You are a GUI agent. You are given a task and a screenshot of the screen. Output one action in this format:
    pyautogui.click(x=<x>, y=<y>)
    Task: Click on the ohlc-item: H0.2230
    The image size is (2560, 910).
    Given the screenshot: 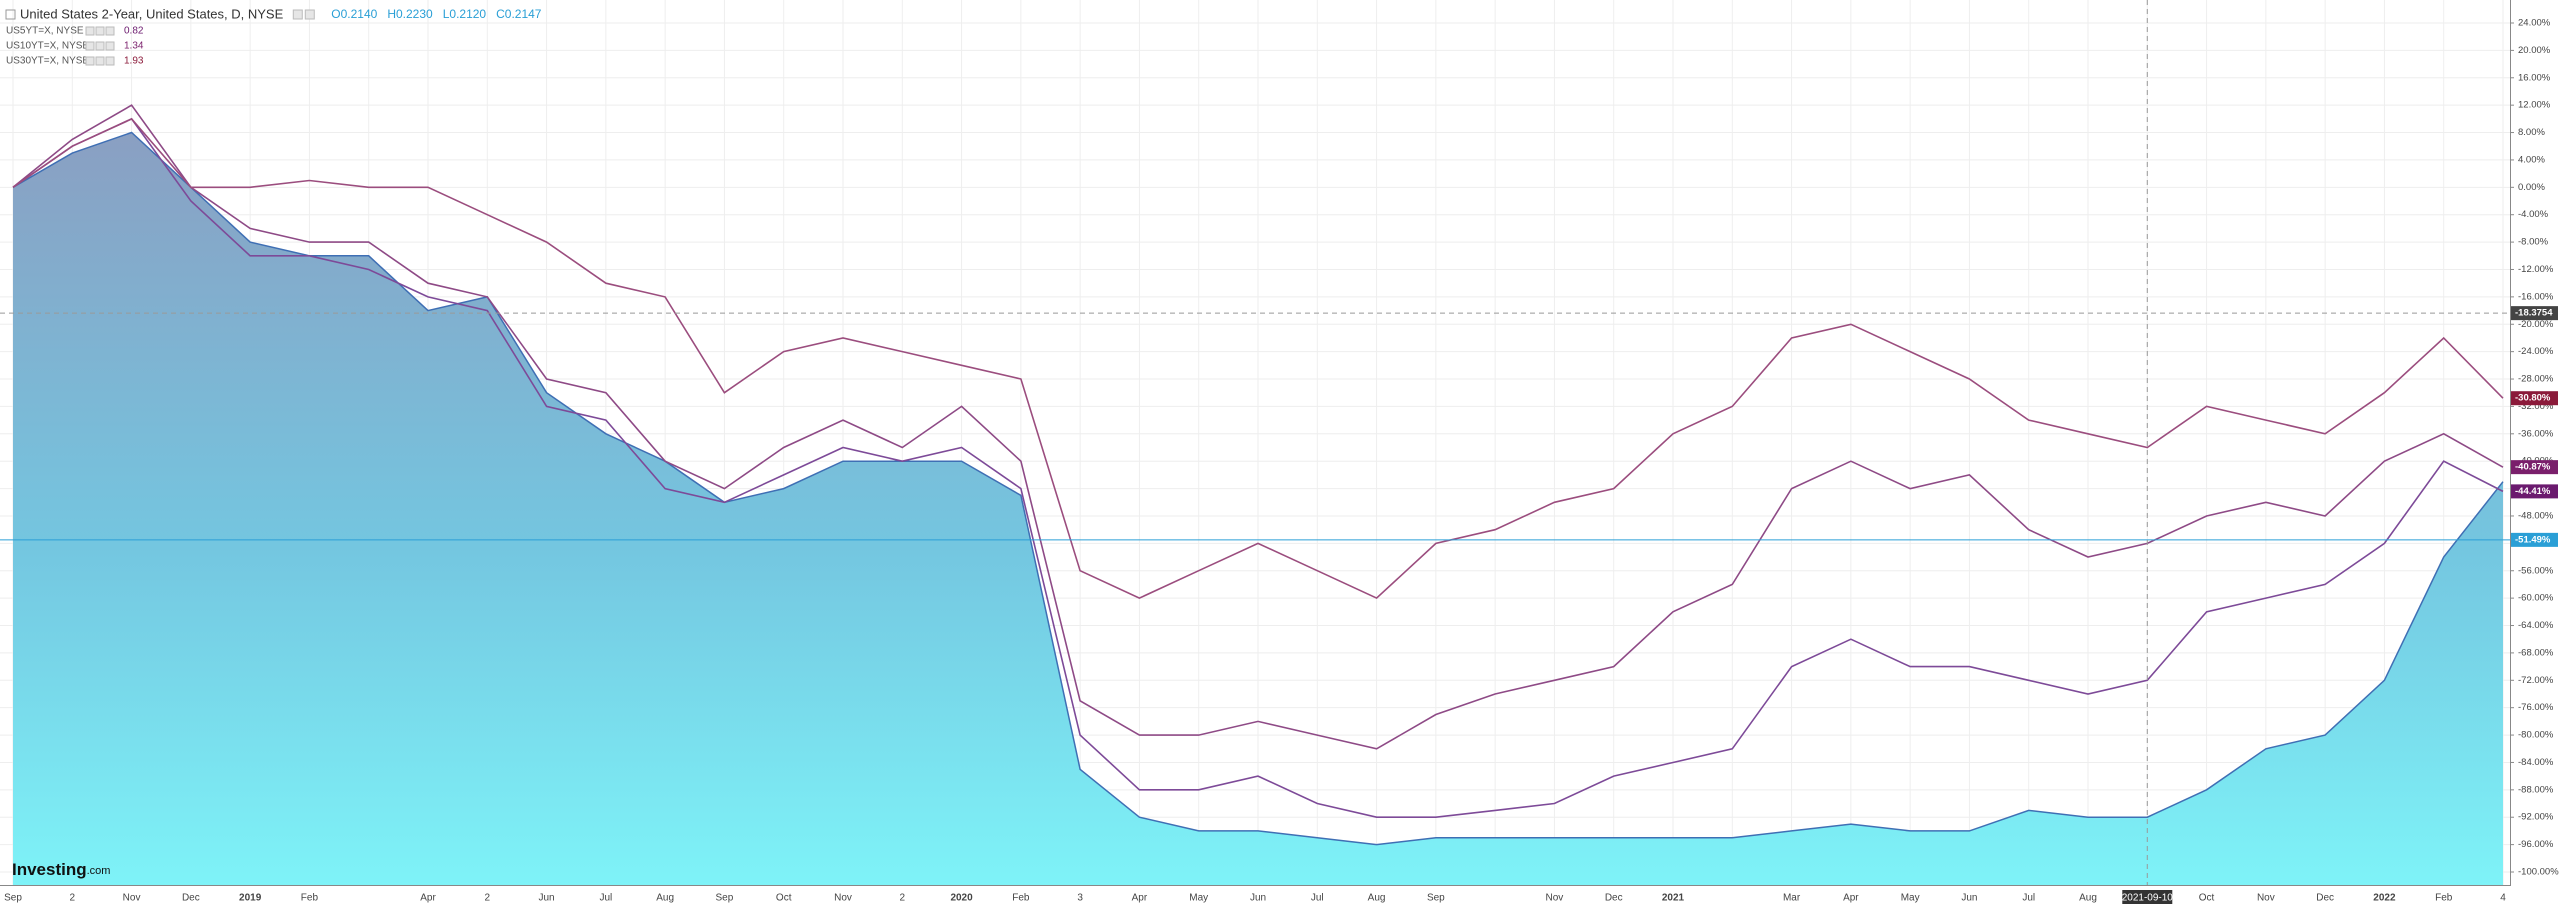 What is the action you would take?
    pyautogui.click(x=410, y=14)
    